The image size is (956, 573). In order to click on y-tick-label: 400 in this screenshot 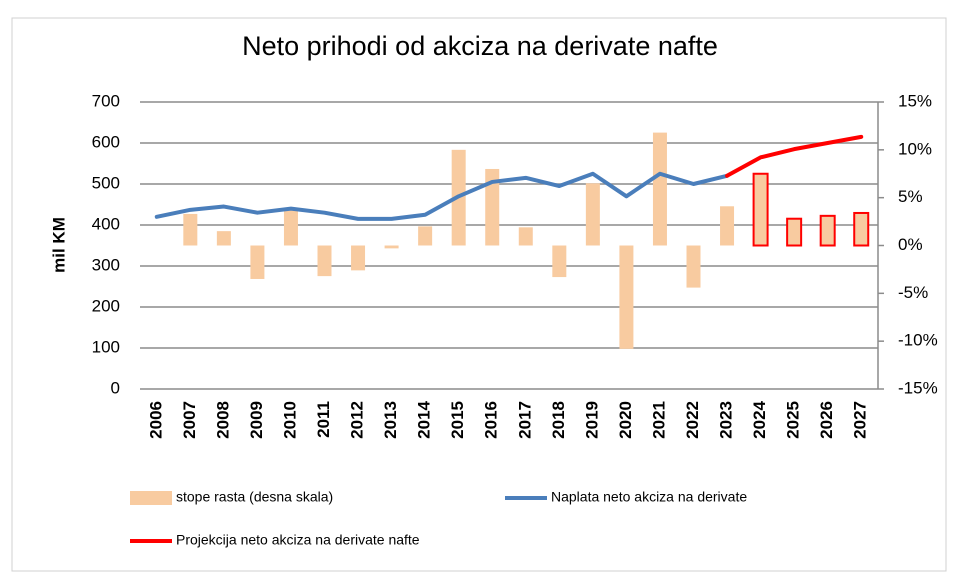, I will do `click(106, 223)`.